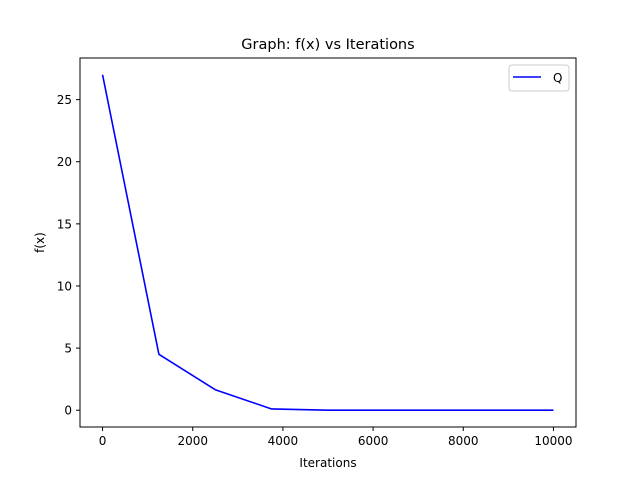 This screenshot has height=480, width=640. Describe the element at coordinates (553, 441) in the screenshot. I see `x-tick-label: 10000` at that location.